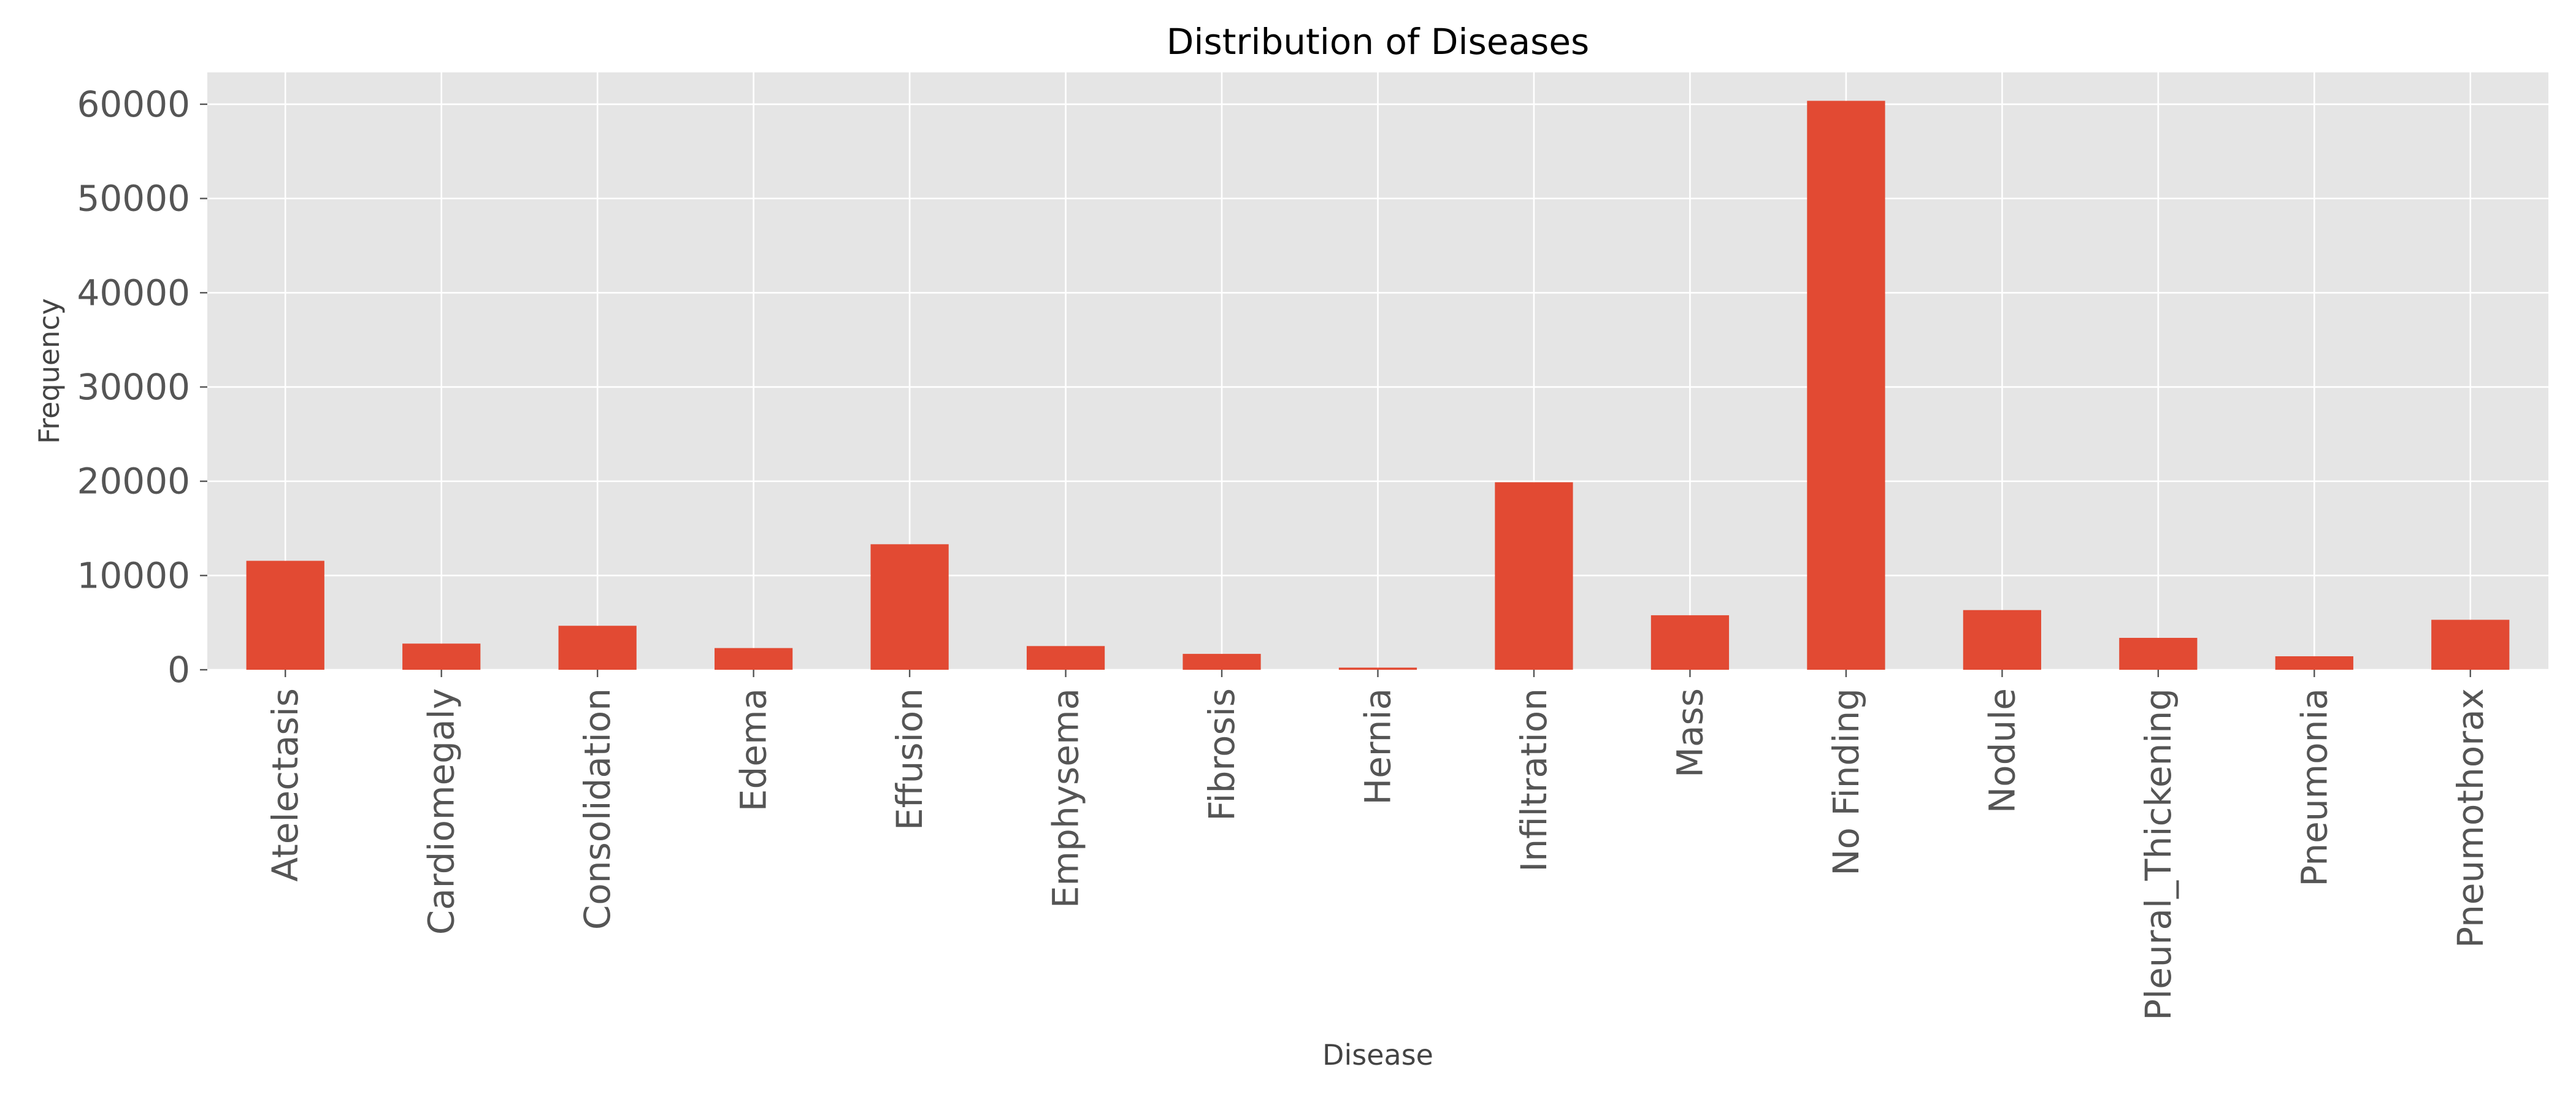  I want to click on x-tick-label: Pleural_Thickening, so click(2158, 854).